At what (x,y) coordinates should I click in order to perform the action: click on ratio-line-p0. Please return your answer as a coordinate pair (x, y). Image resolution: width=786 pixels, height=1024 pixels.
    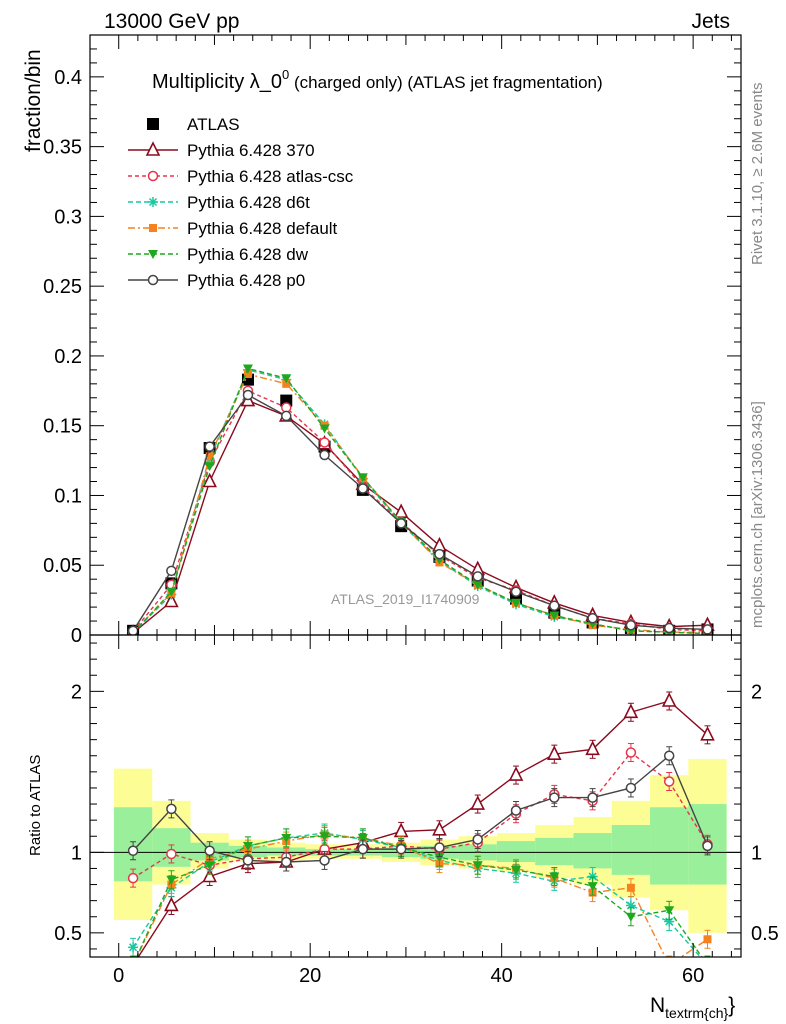
    Looking at the image, I should click on (420, 808).